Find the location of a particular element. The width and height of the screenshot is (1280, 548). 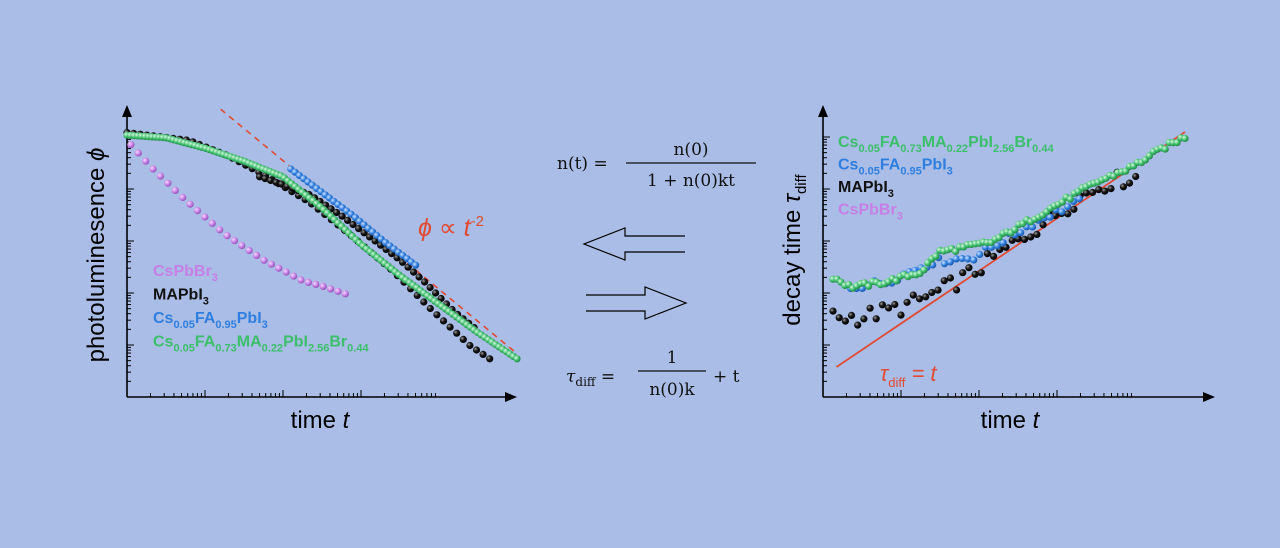

series-cspbbr3 is located at coordinates (238, 219).